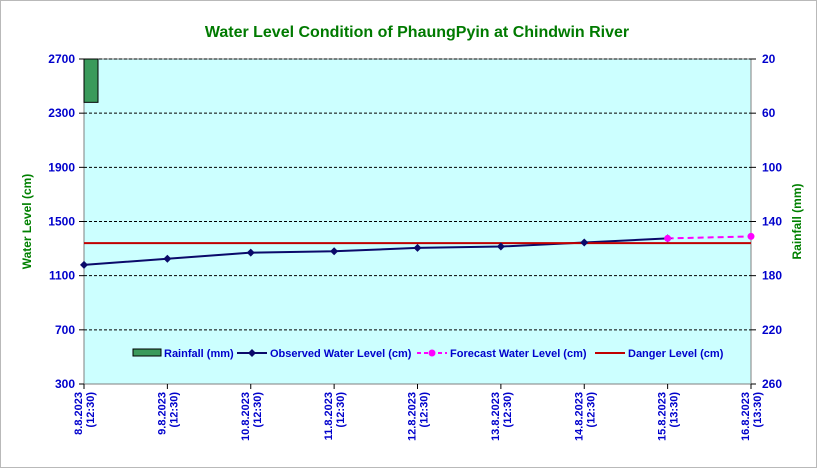  What do you see at coordinates (772, 330) in the screenshot?
I see `right-tick-label: 220` at bounding box center [772, 330].